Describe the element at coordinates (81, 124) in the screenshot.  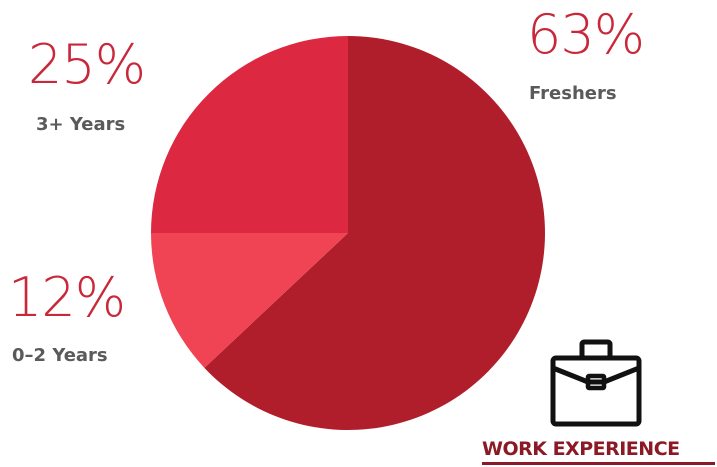
I see `category-label-three-plus: 3+ Years` at that location.